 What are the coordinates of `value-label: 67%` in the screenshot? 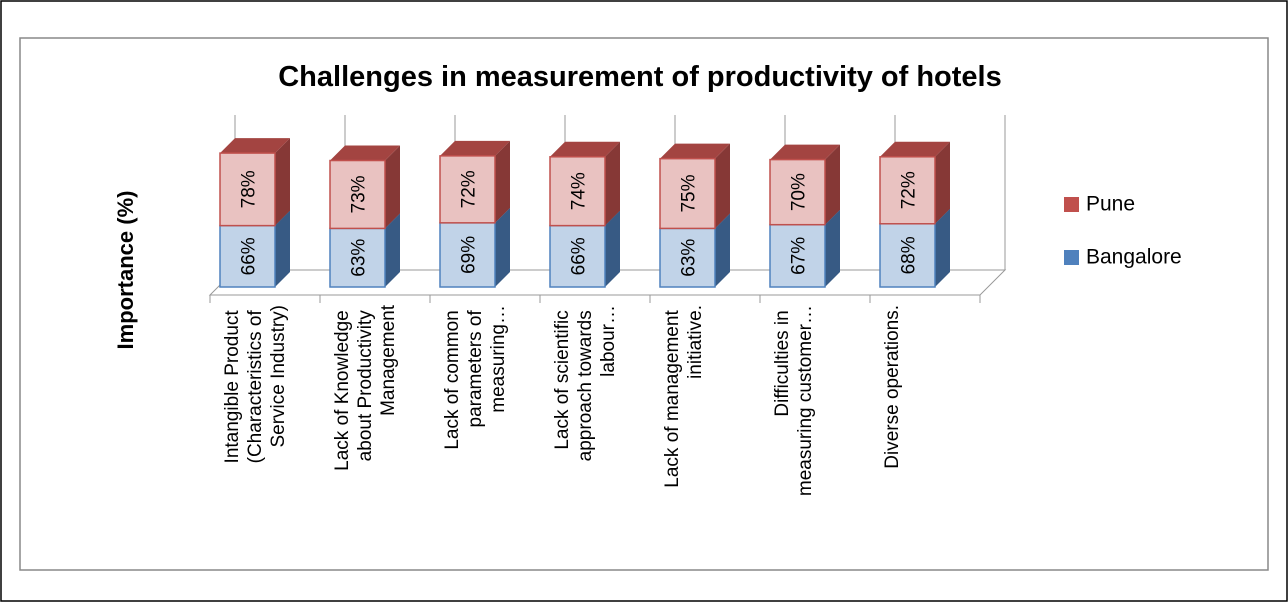 It's located at (799, 256).